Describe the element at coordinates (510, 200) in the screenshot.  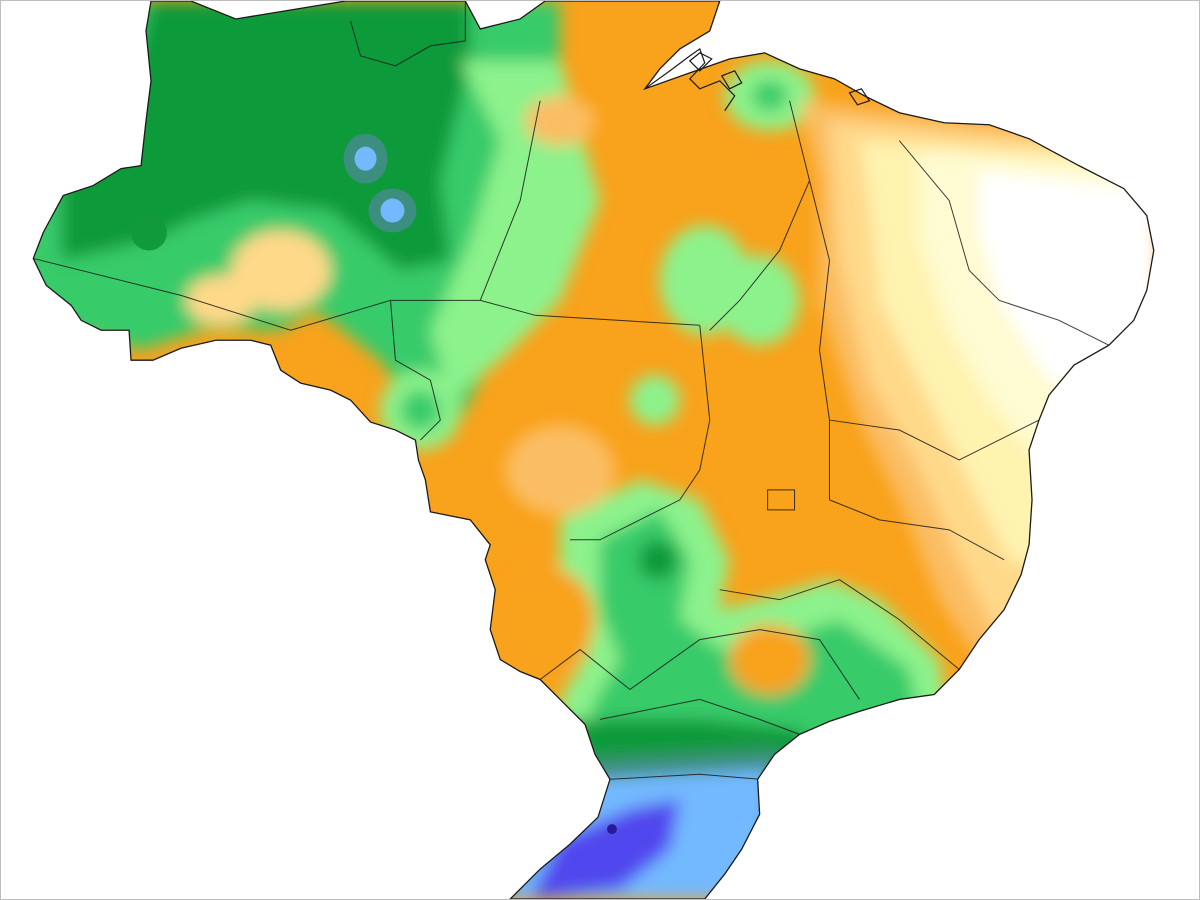
I see `border-am-pa` at that location.